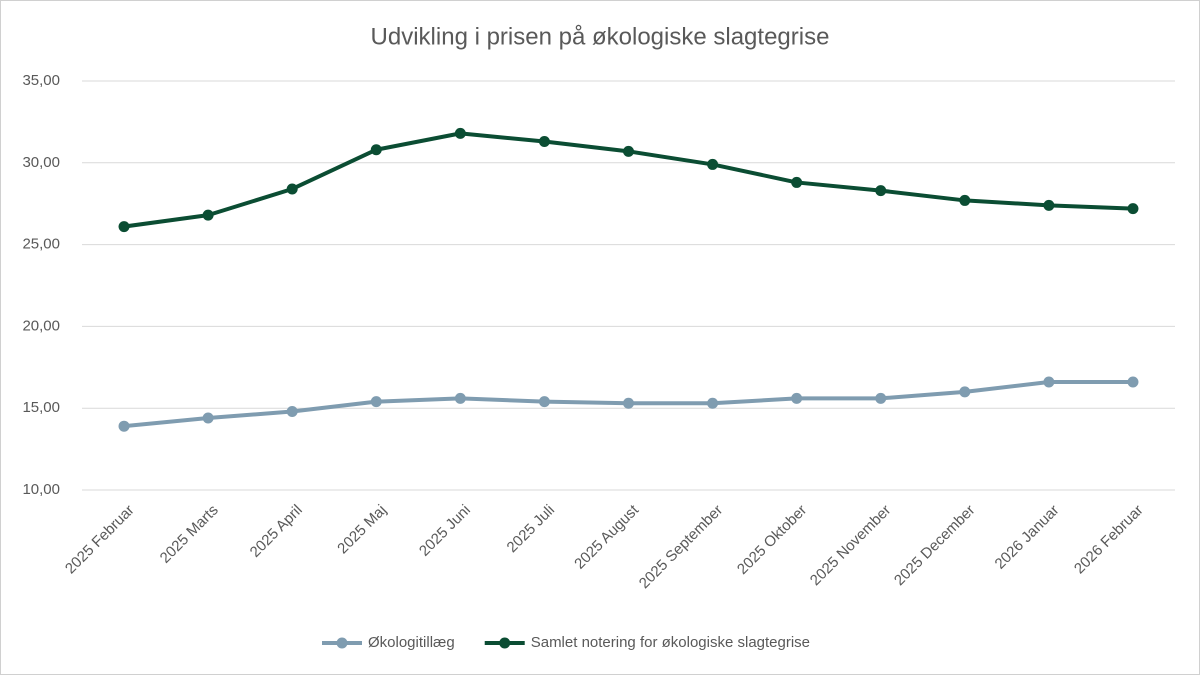 This screenshot has height=675, width=1200. Describe the element at coordinates (41, 489) in the screenshot. I see `y-tick-label: 10,00` at that location.